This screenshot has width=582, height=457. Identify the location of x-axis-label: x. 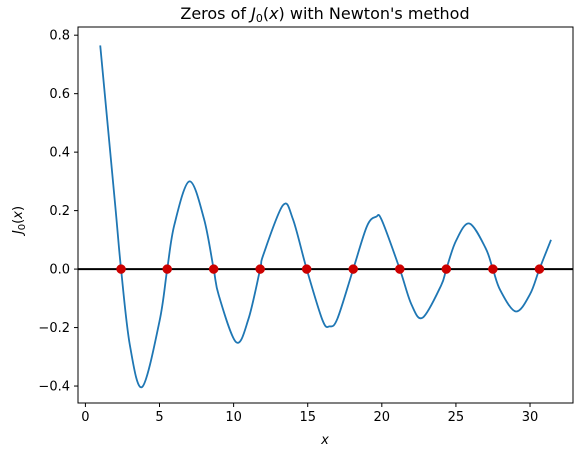
(324, 440).